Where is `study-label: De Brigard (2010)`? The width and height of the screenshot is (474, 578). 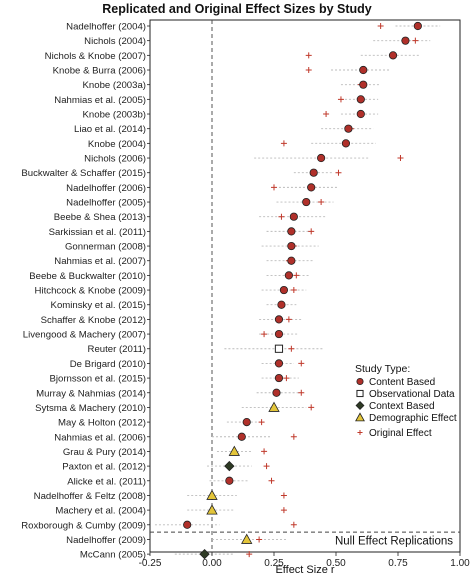 study-label: De Brigard (2010) is located at coordinates (108, 364).